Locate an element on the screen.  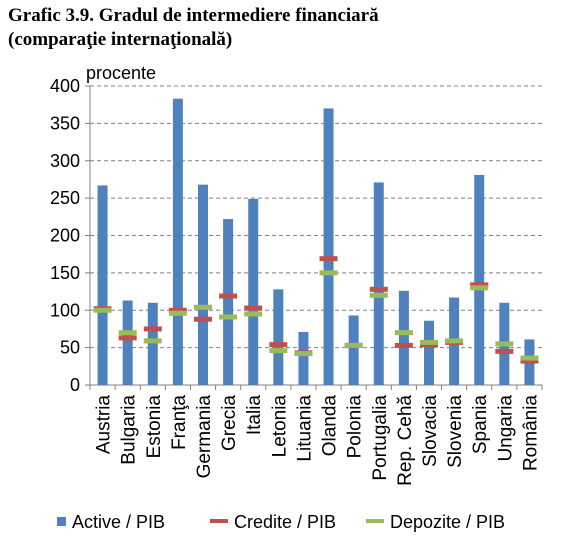
marker-depozite-spania is located at coordinates (479, 288).